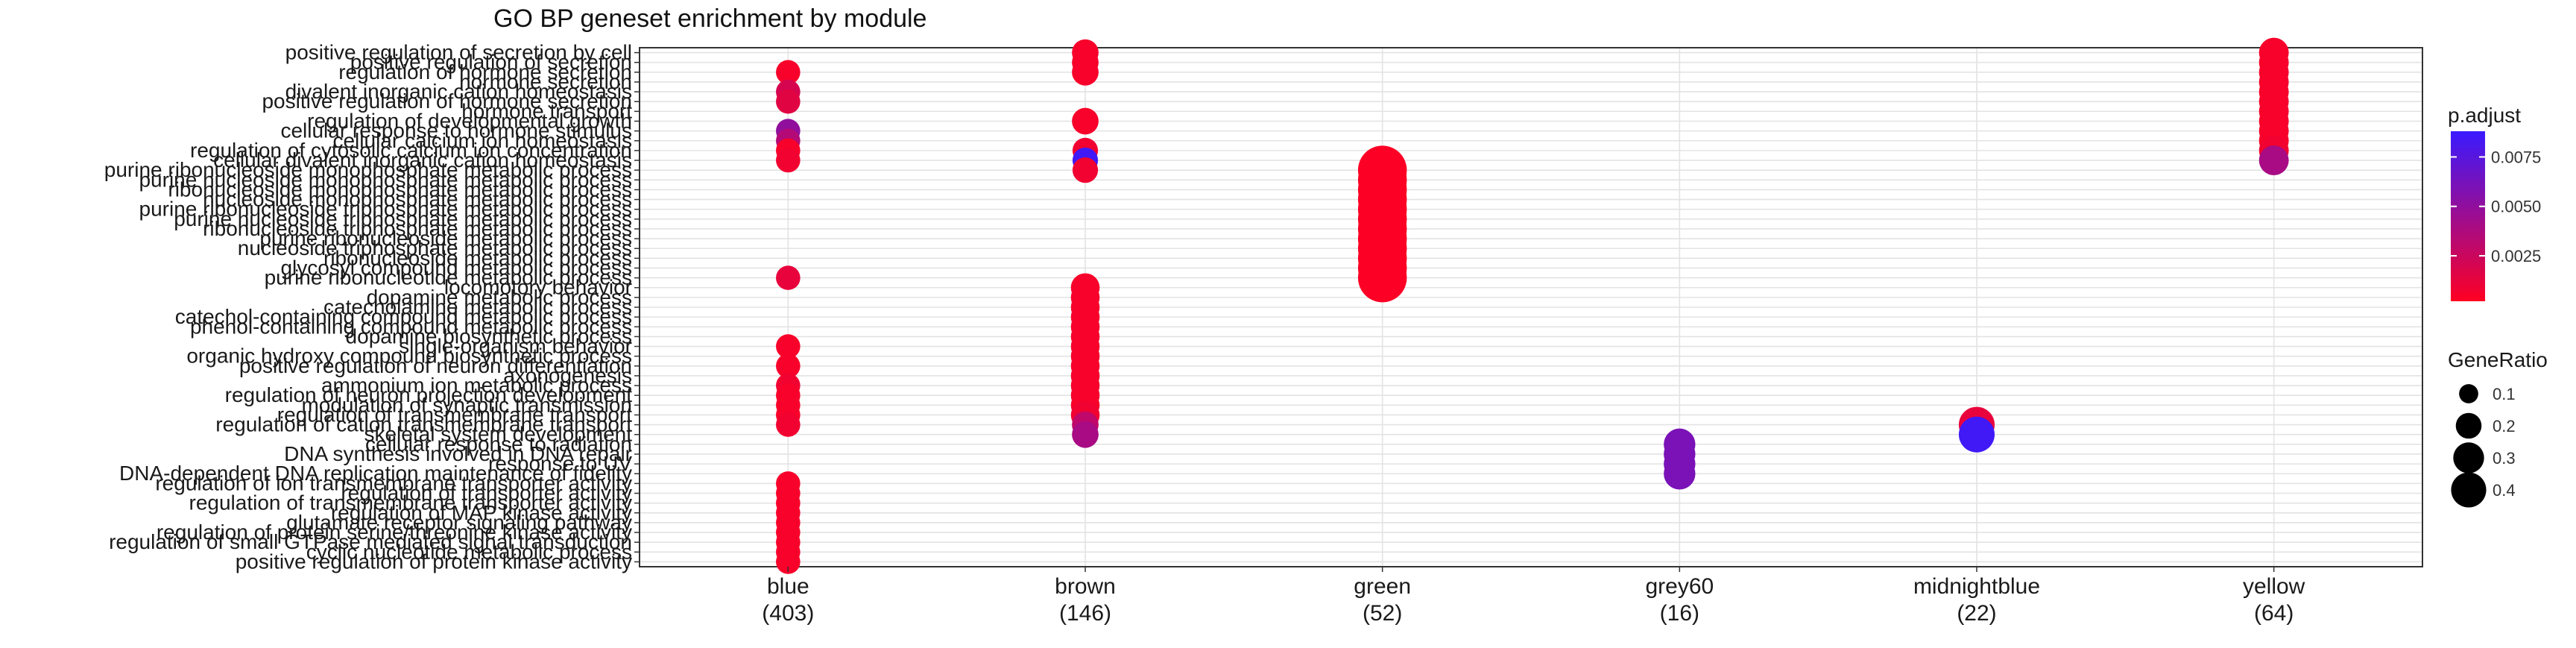  What do you see at coordinates (1382, 613) in the screenshot?
I see `x-tick-label: (52)` at bounding box center [1382, 613].